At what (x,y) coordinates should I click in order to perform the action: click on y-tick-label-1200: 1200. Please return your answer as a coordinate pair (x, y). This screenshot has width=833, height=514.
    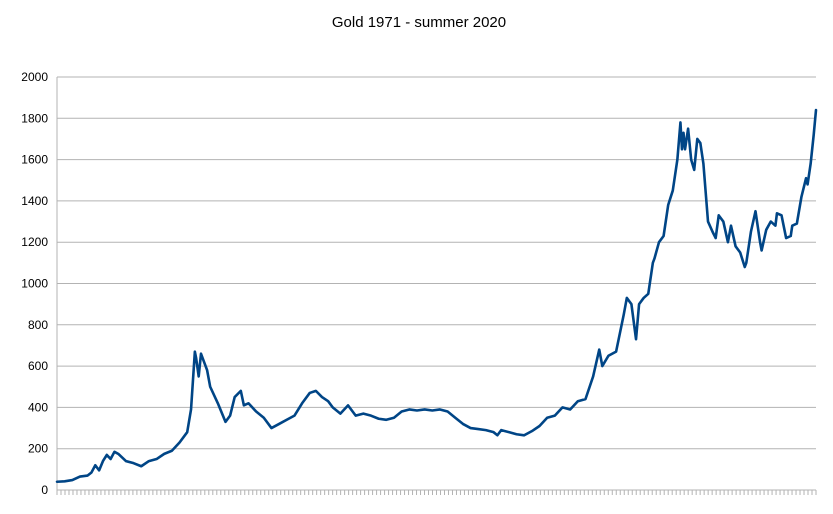
    Looking at the image, I should click on (34, 242).